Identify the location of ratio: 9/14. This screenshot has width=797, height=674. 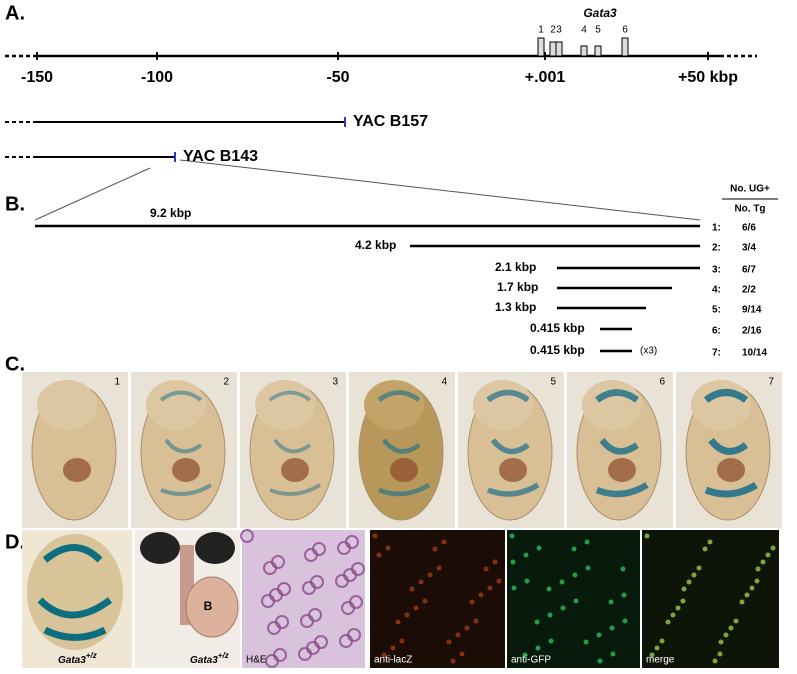
(752, 310).